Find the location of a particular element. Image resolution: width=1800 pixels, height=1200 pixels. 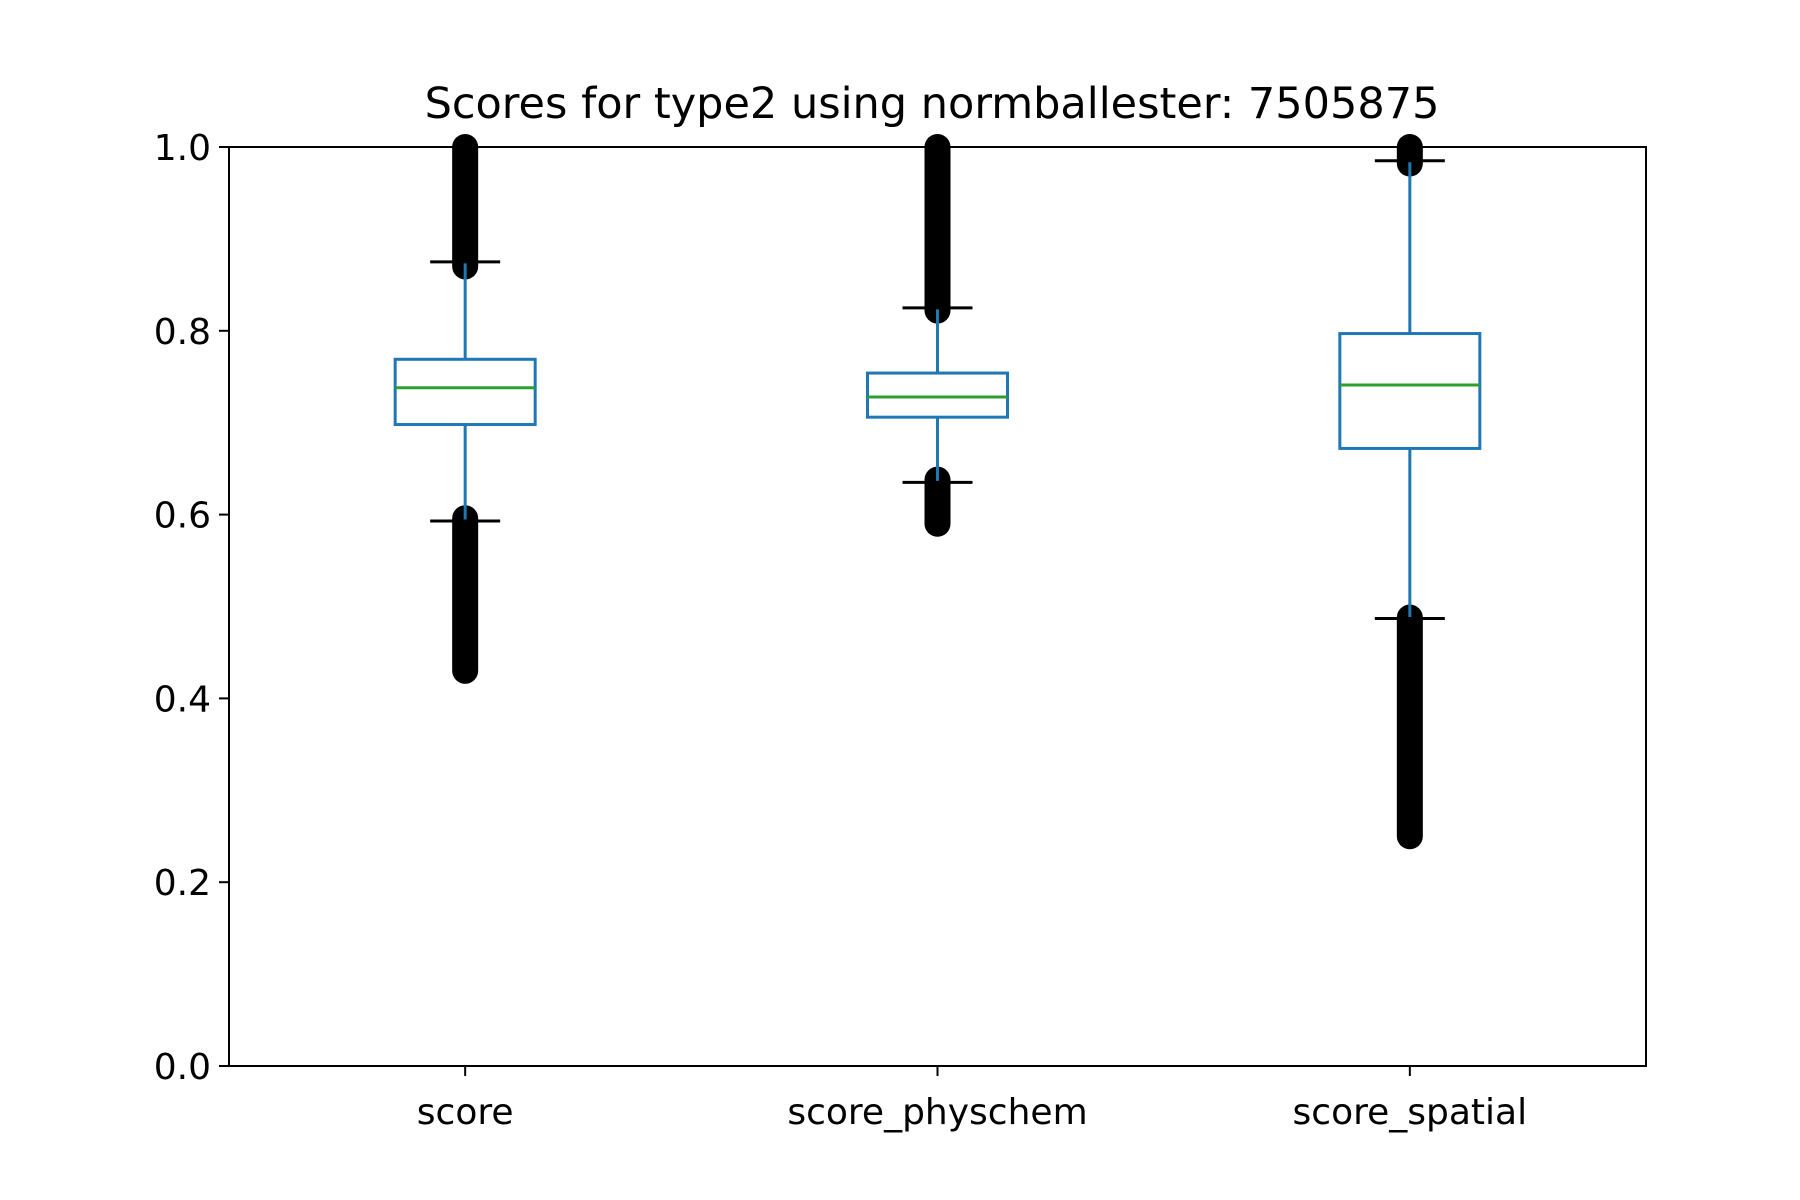

y-tick-label: 0.6 is located at coordinates (182, 516).